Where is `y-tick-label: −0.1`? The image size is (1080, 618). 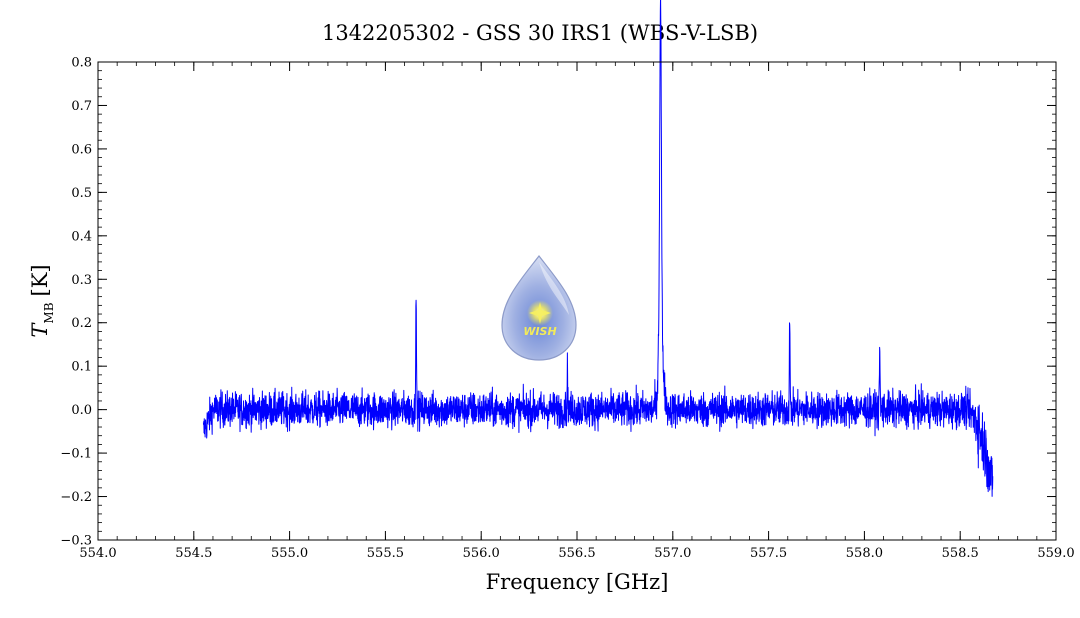
y-tick-label: −0.1 is located at coordinates (76, 454).